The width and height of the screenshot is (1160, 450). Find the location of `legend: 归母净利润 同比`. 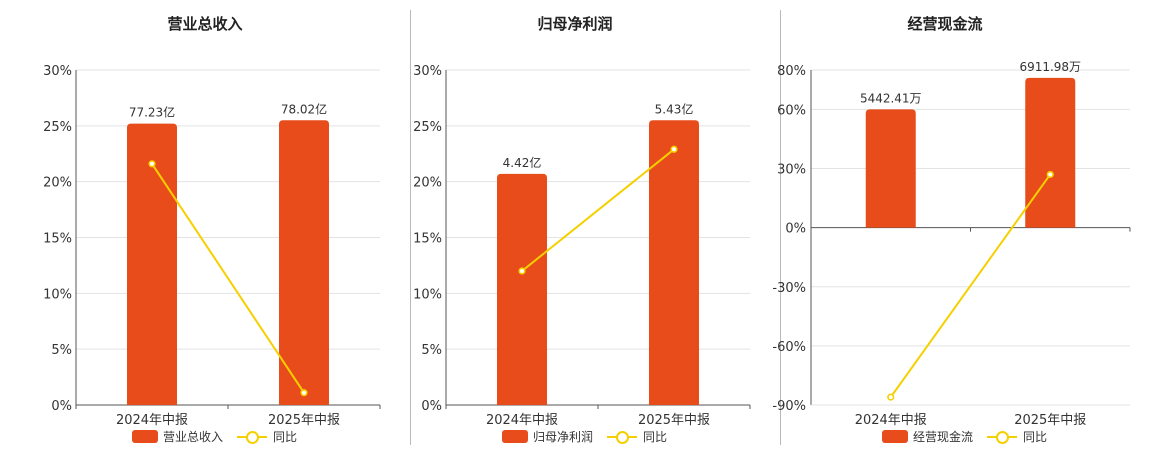

legend: 归母净利润 同比 is located at coordinates (584, 436).